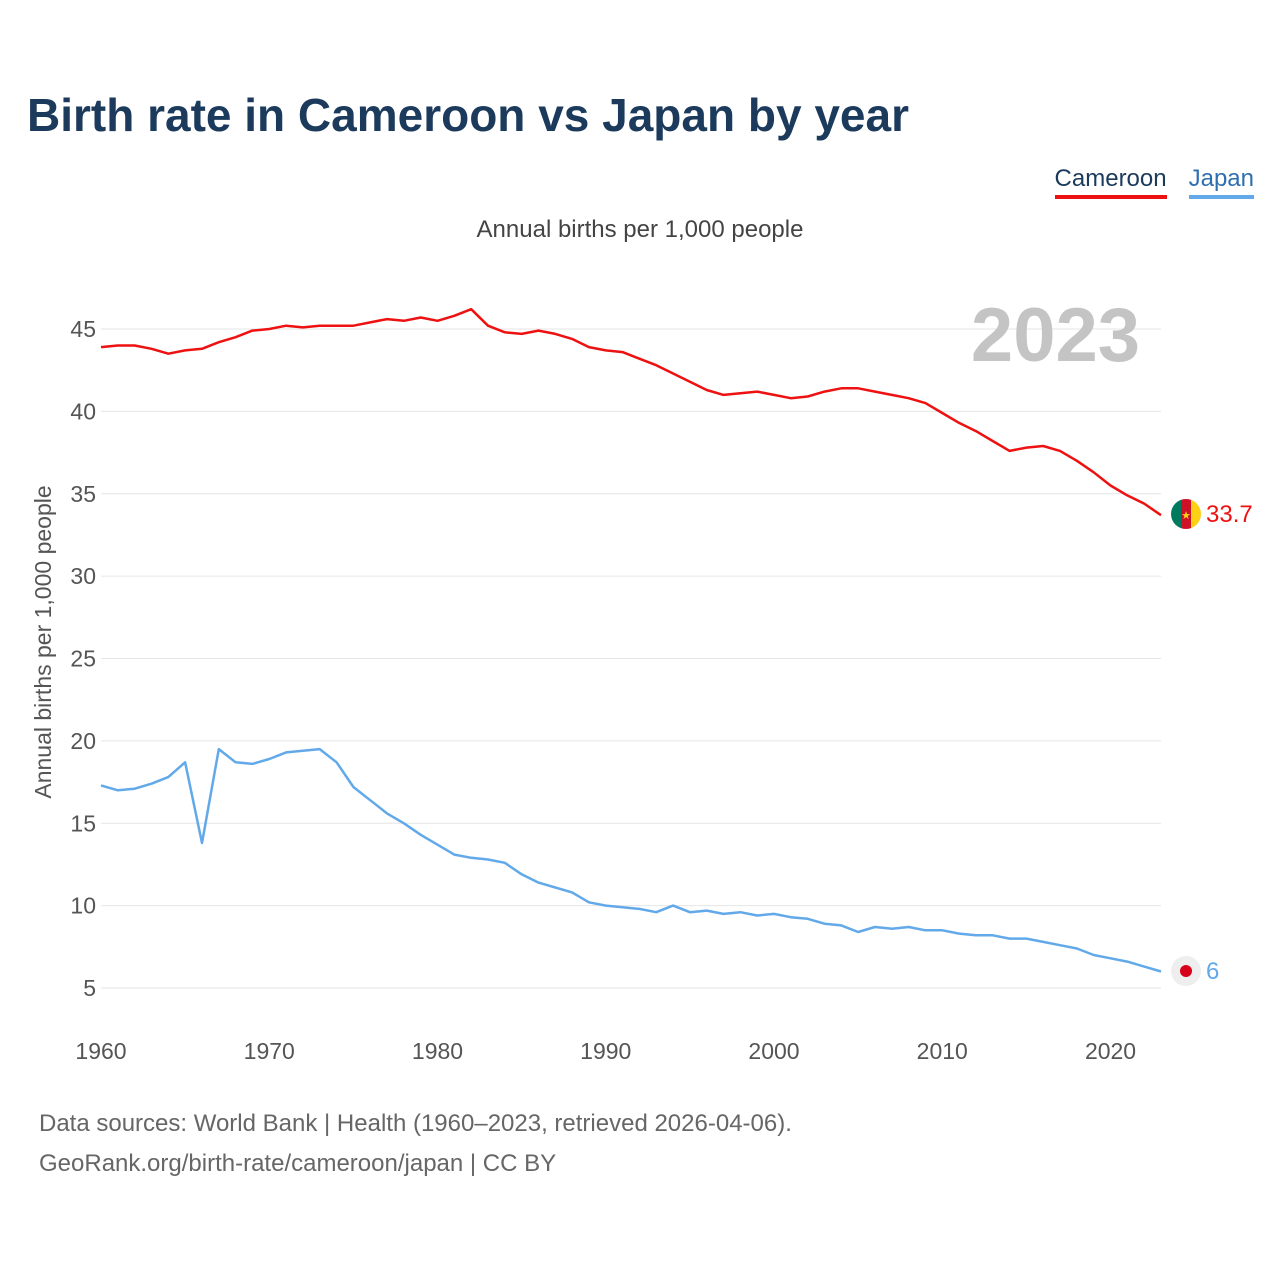 The image size is (1280, 1280). What do you see at coordinates (1186, 971) in the screenshot?
I see `japan-flag-icon` at bounding box center [1186, 971].